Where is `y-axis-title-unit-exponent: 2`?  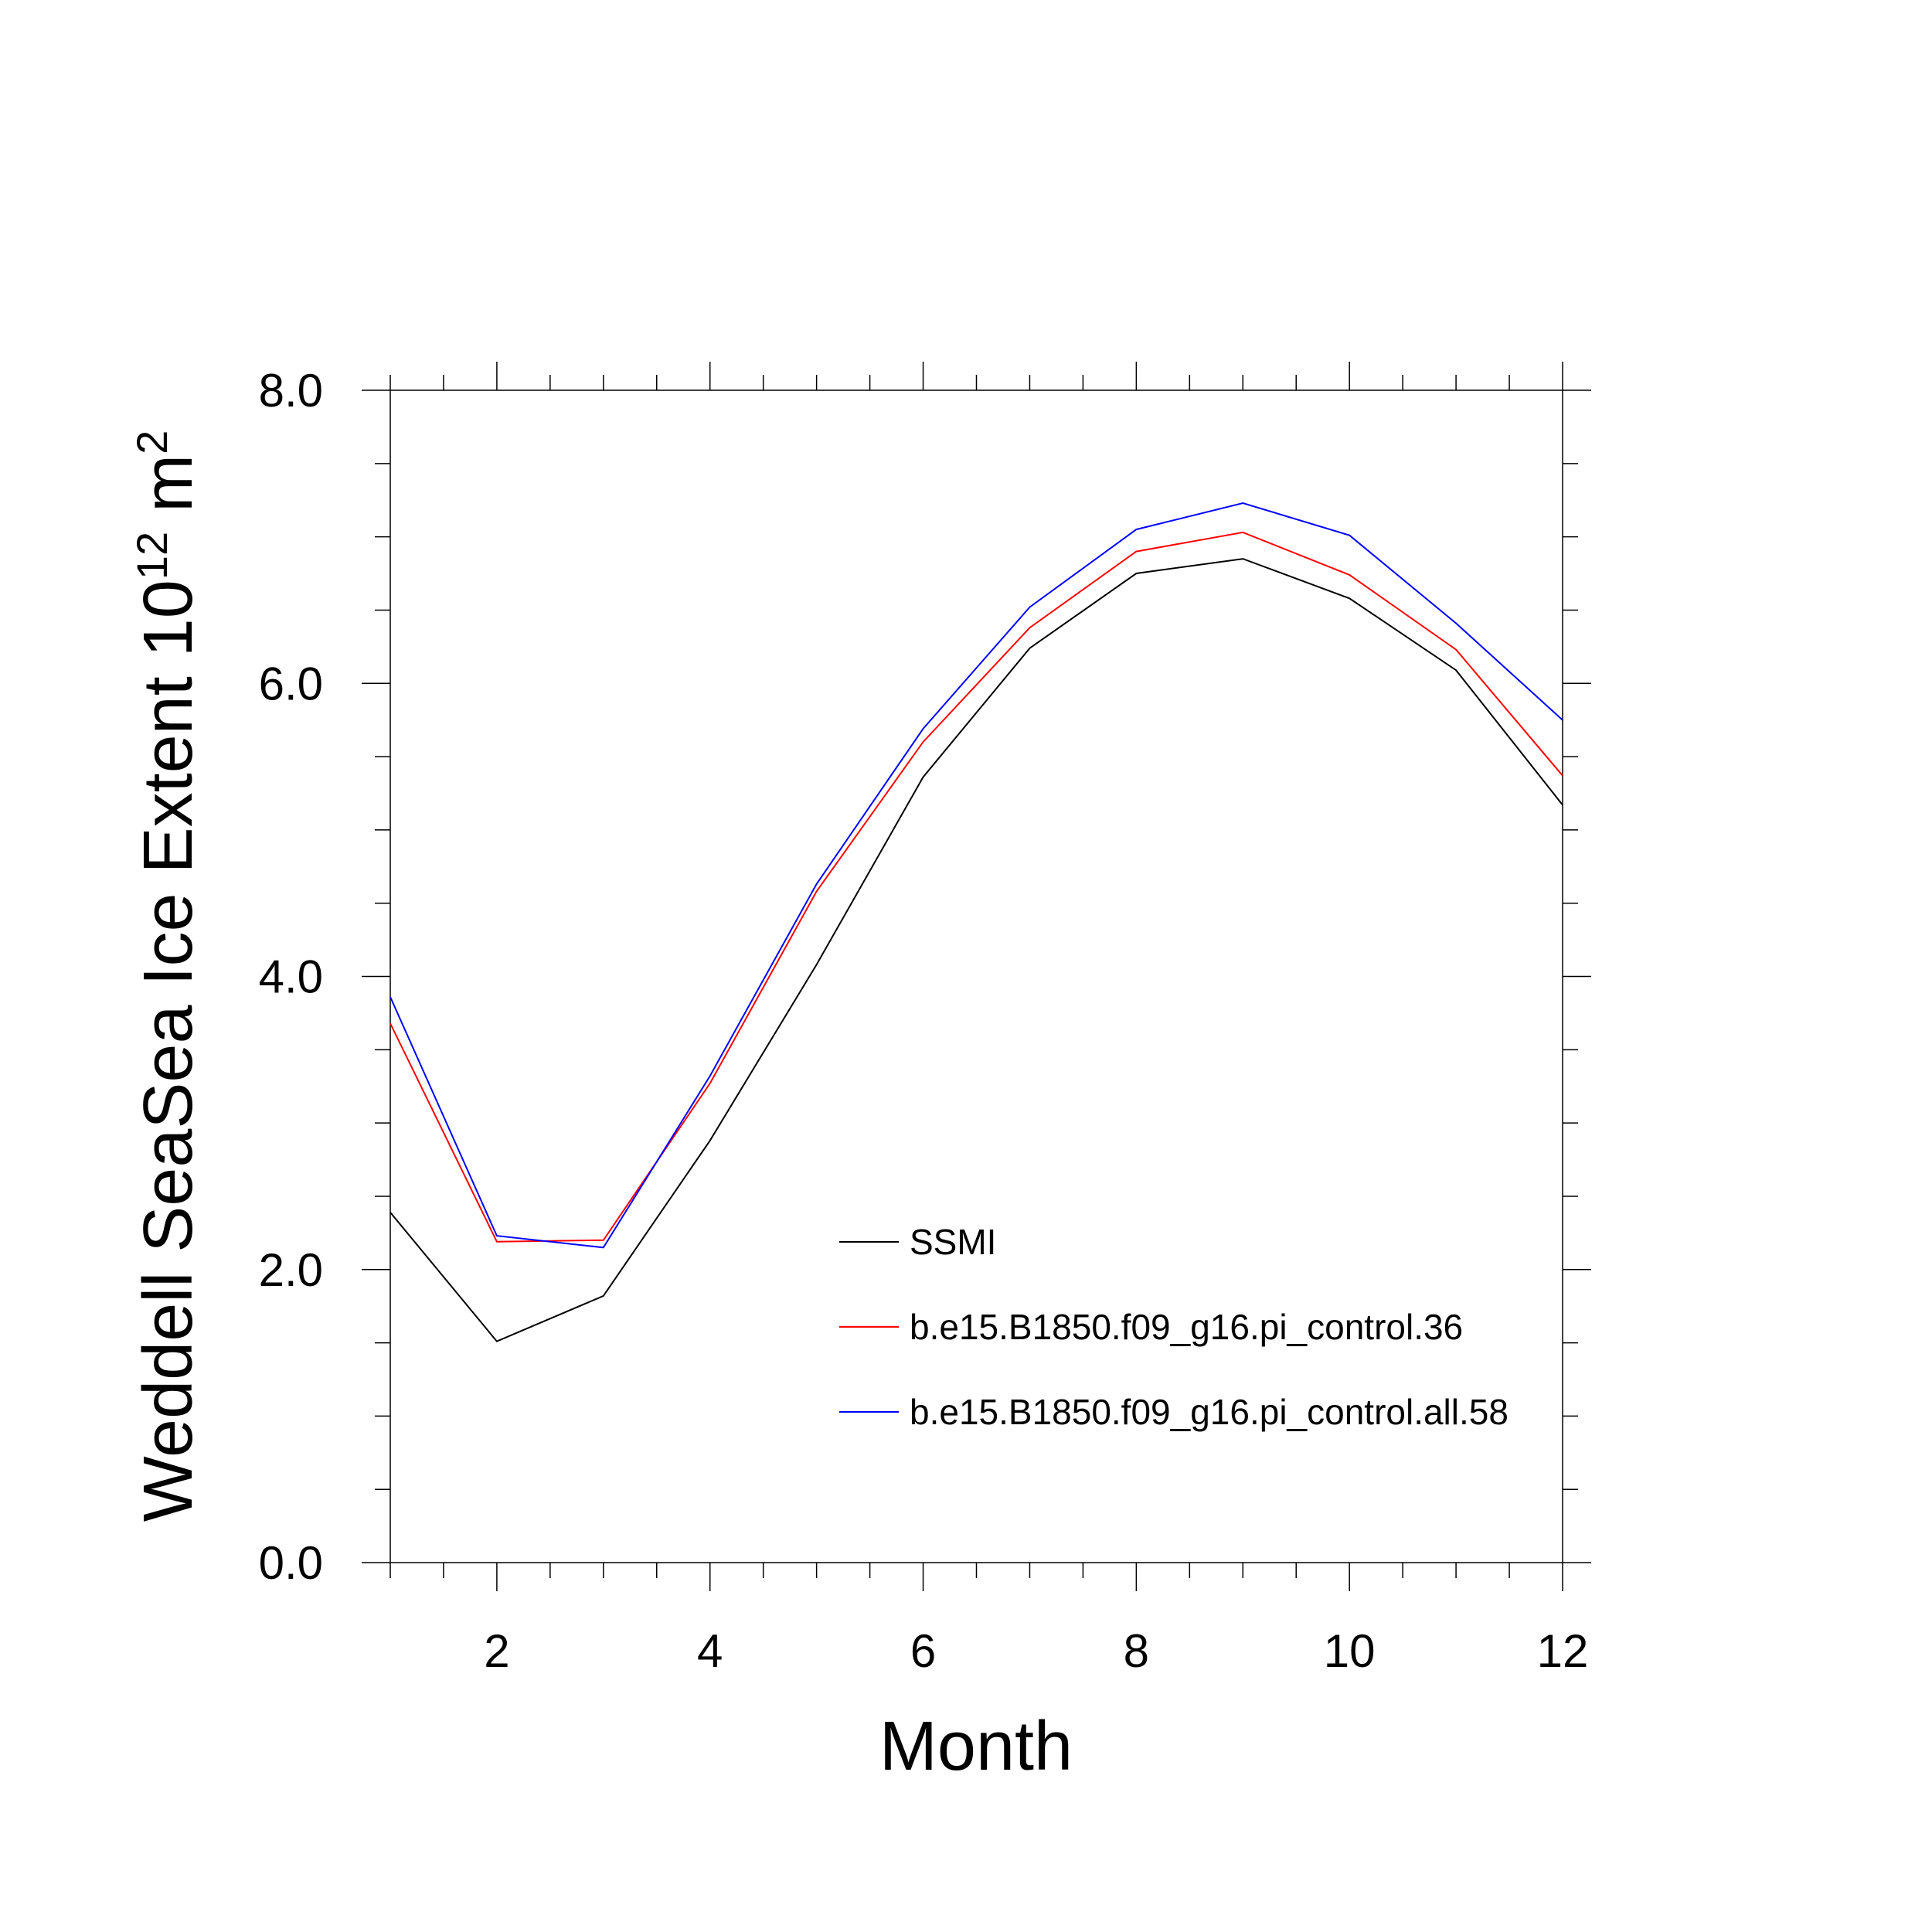 y-axis-title-unit-exponent: 2 is located at coordinates (152, 442).